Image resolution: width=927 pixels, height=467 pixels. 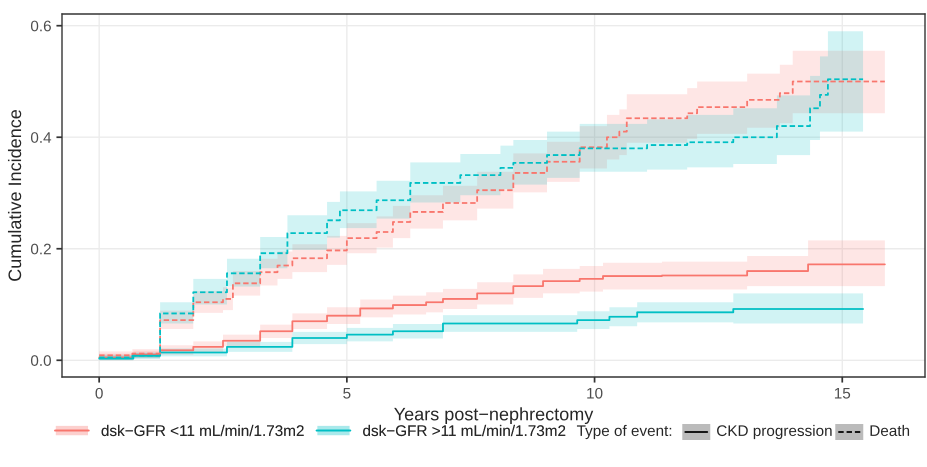 What do you see at coordinates (890, 430) in the screenshot?
I see `text: Death` at bounding box center [890, 430].